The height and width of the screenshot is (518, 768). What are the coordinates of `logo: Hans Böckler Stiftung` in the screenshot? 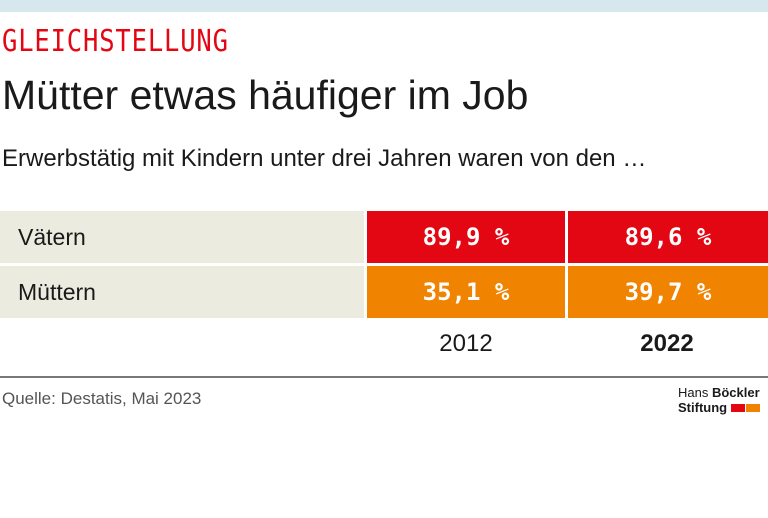 It's located at (719, 400).